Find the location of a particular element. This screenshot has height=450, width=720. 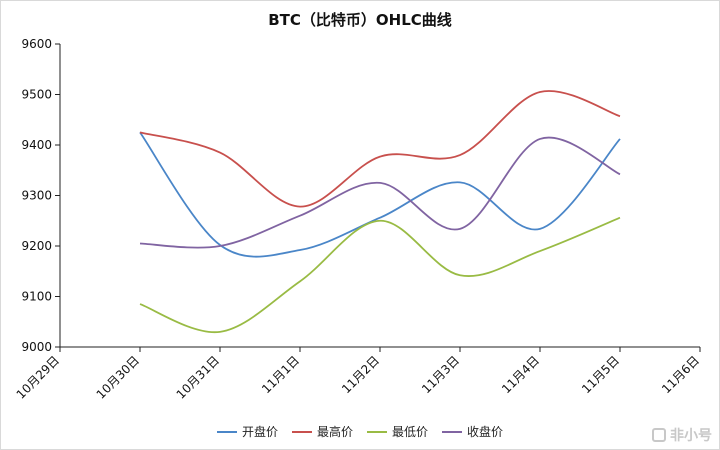

x-tick-label: 10月29日 is located at coordinates (38, 377).